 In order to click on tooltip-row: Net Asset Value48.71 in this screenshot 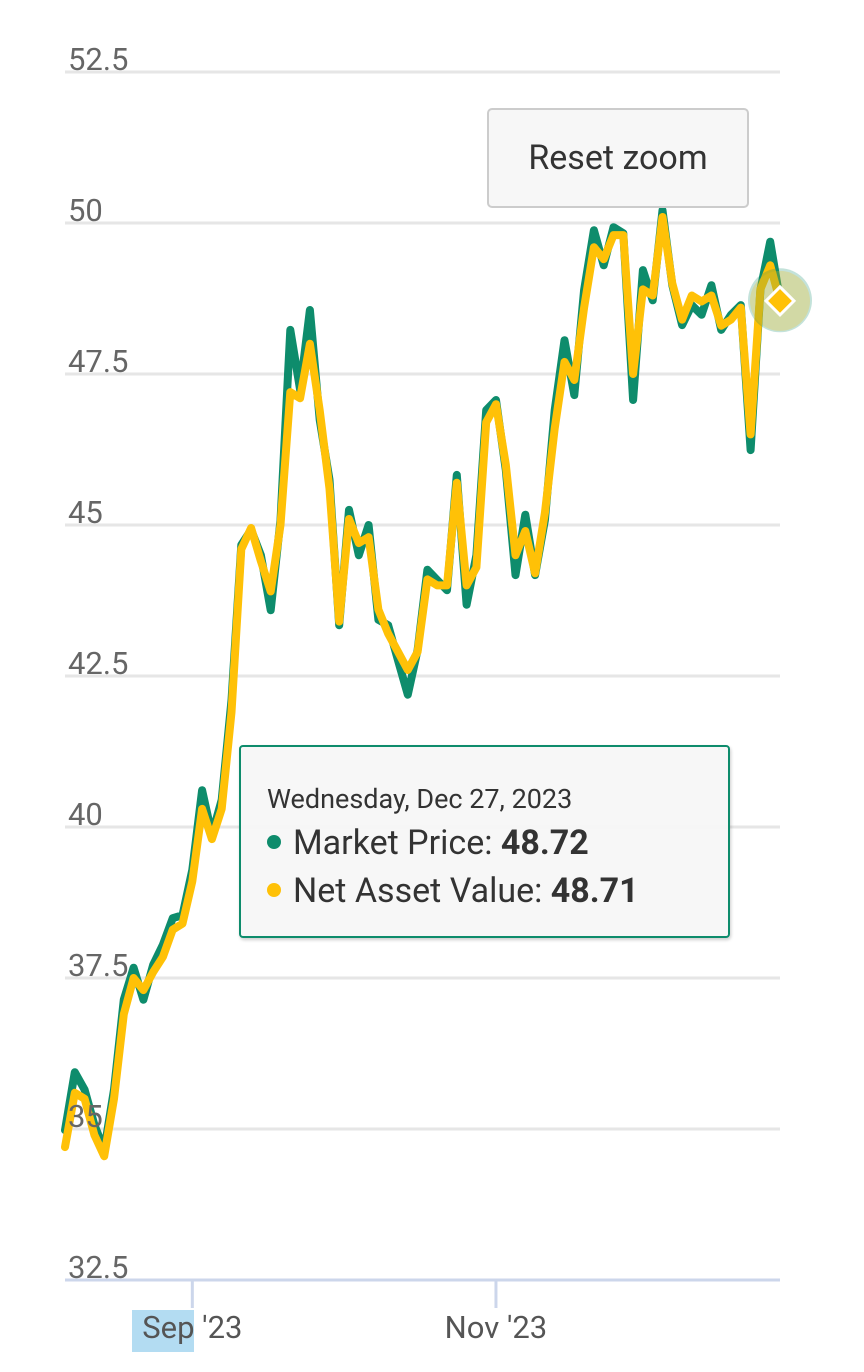, I will do `click(497, 891)`.